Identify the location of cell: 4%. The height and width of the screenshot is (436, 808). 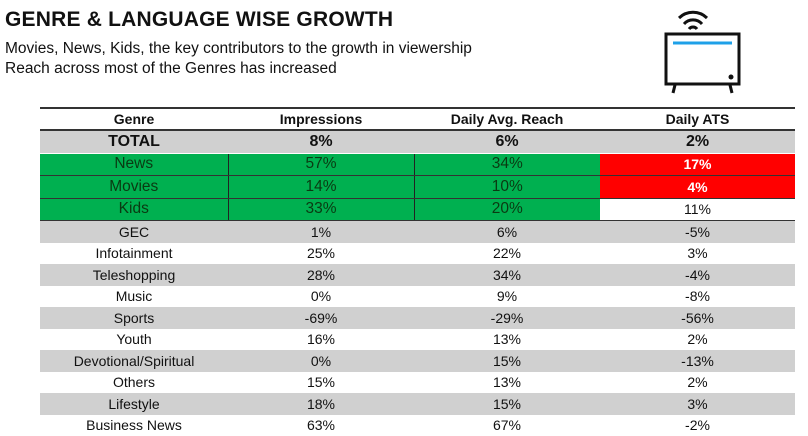
(697, 187).